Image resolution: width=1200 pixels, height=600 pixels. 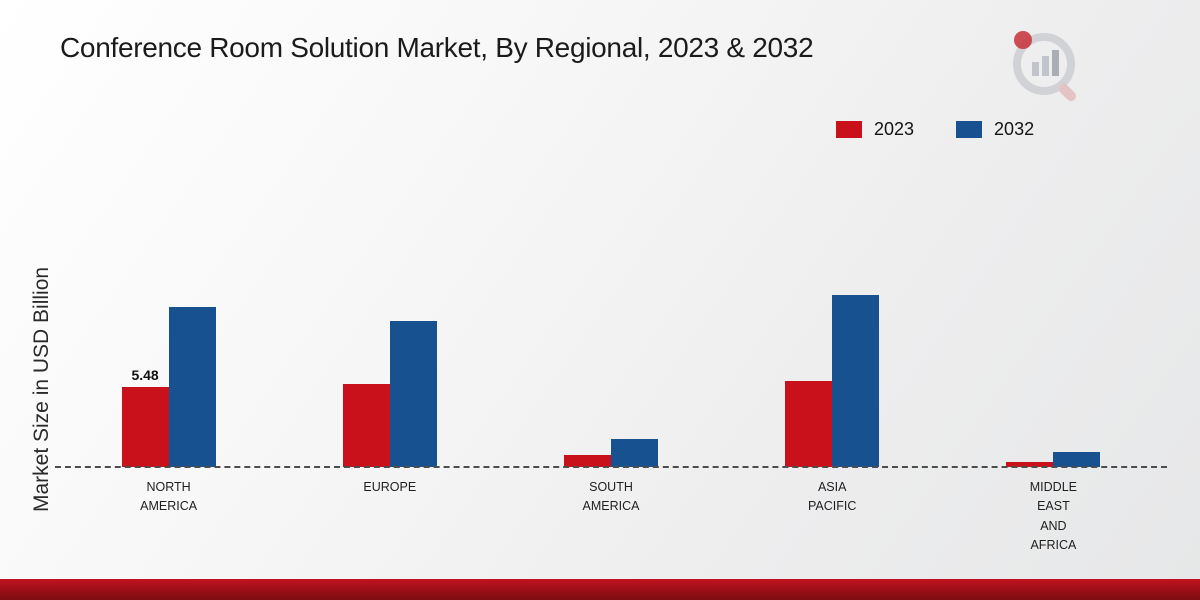 What do you see at coordinates (1077, 459) in the screenshot?
I see `bar-2032-middle-east-and-africa` at bounding box center [1077, 459].